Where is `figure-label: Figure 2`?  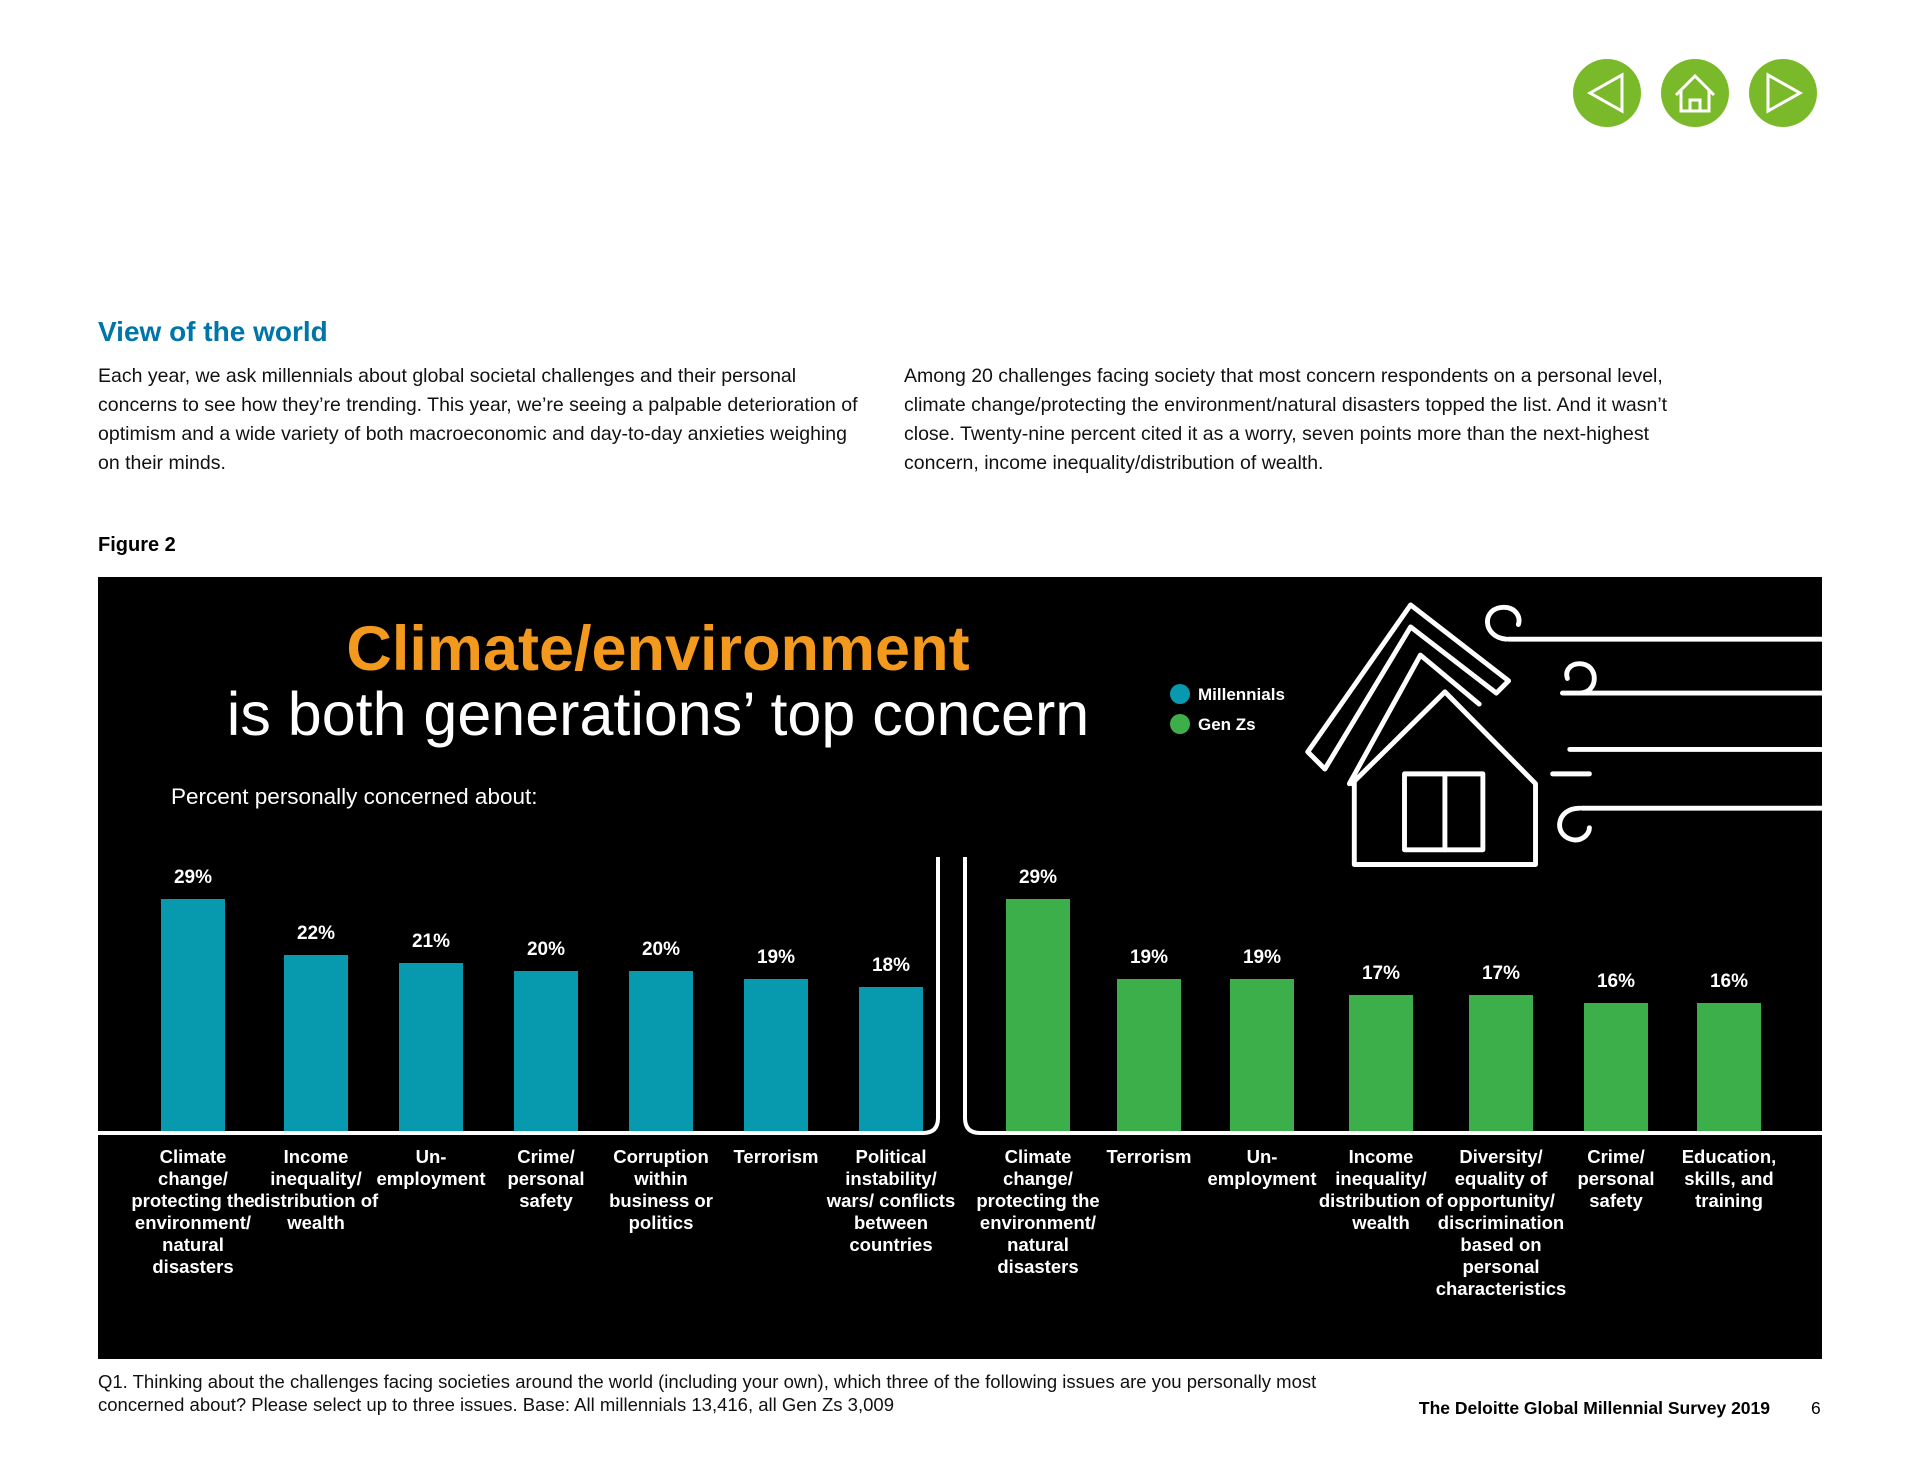 figure-label: Figure 2 is located at coordinates (137, 545).